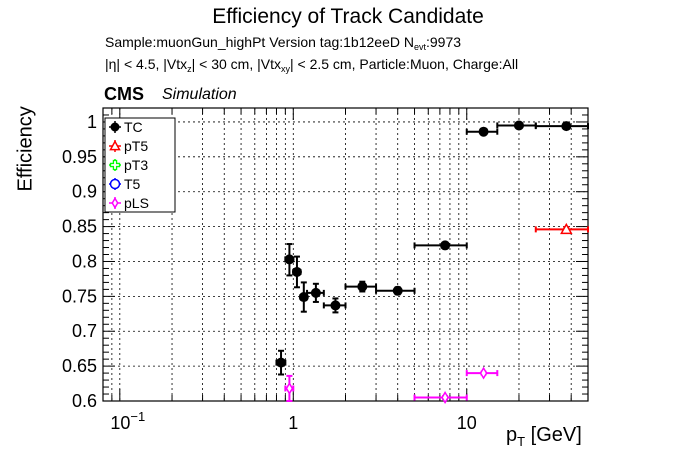  I want to click on x-axis-label: pT [GeV], so click(544, 436).